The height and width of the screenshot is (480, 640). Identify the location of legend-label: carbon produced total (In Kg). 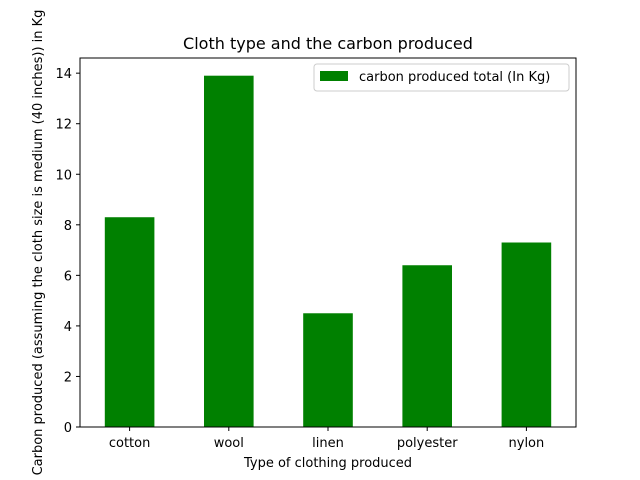
(454, 77).